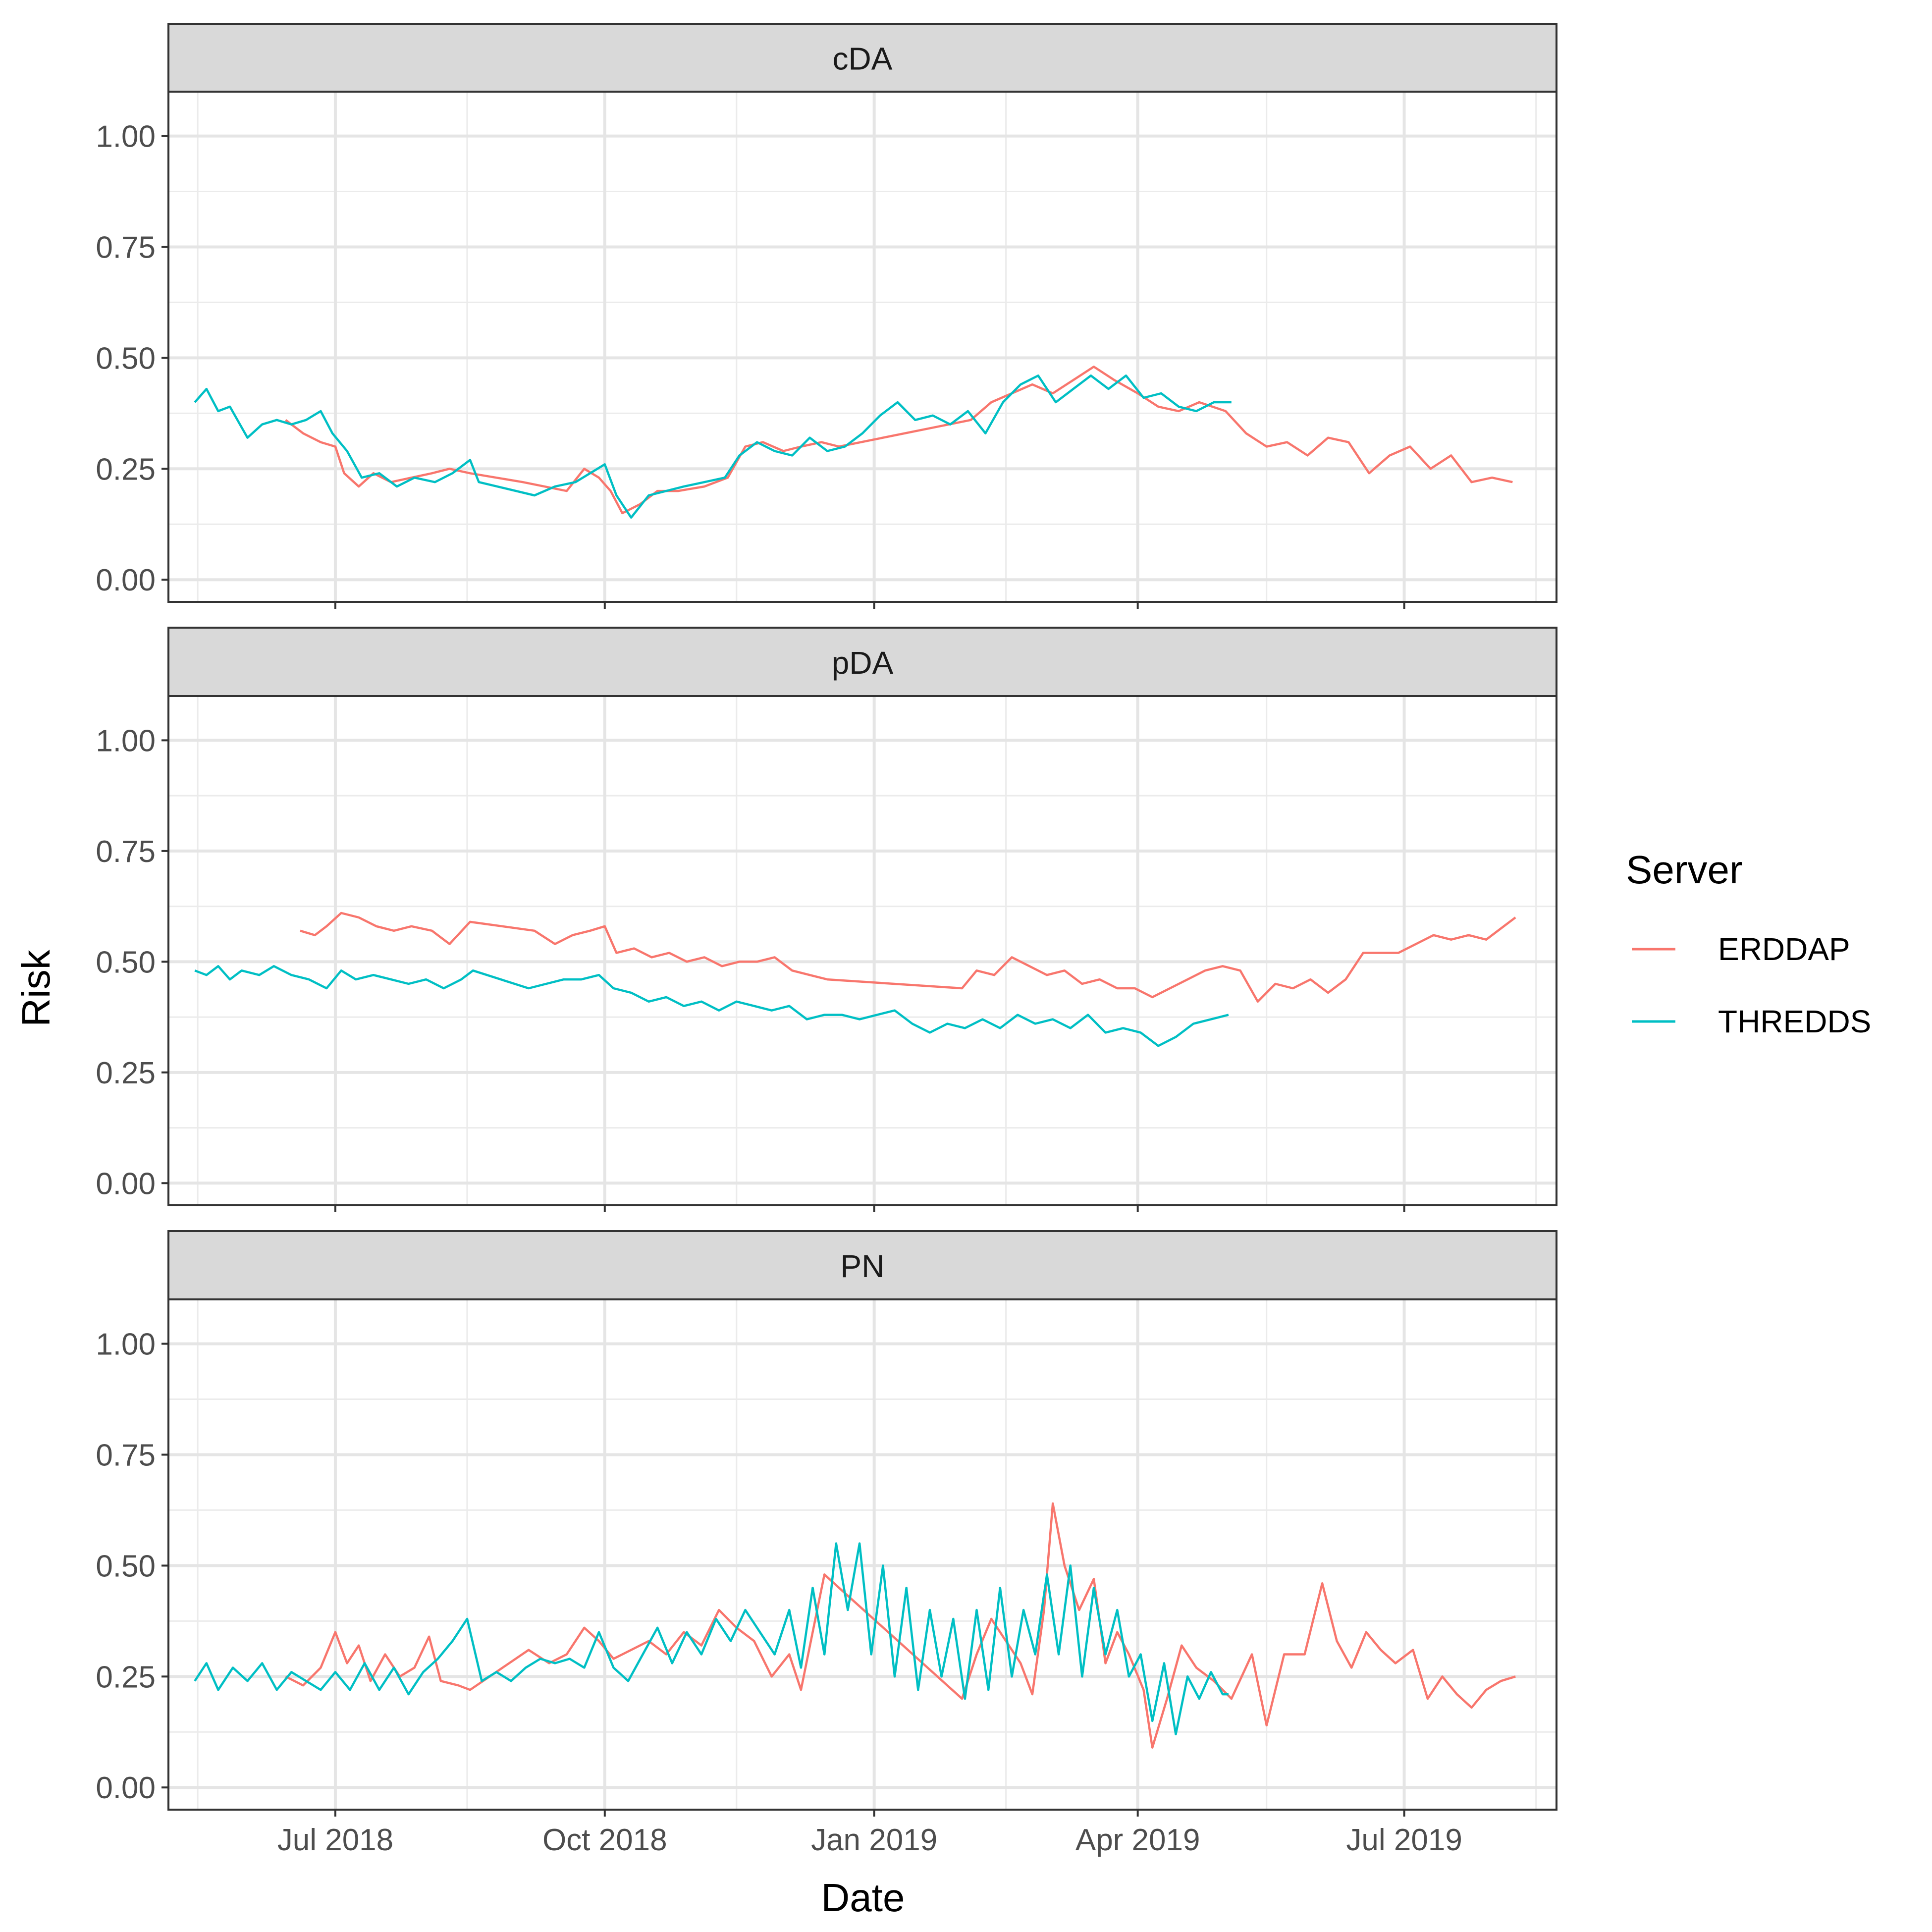 The height and width of the screenshot is (1932, 1932). I want to click on legend: Server ERDDAP THREDDS, so click(1748, 949).